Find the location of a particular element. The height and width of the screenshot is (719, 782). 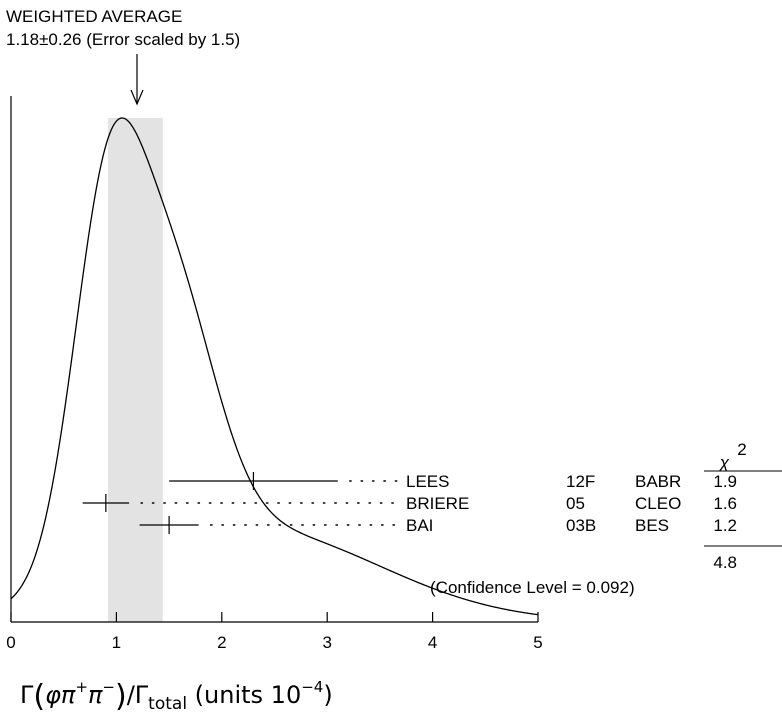

weighted-average-title: WEIGHTED AVERAGE is located at coordinates (94, 16).